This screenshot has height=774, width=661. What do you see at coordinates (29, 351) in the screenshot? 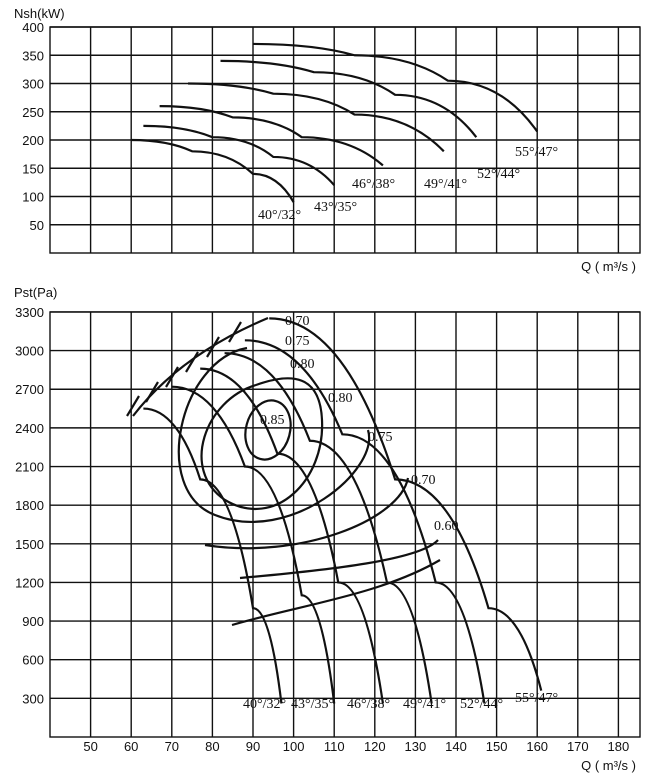
I see `pressure-y-tick-label: 3000` at bounding box center [29, 351].